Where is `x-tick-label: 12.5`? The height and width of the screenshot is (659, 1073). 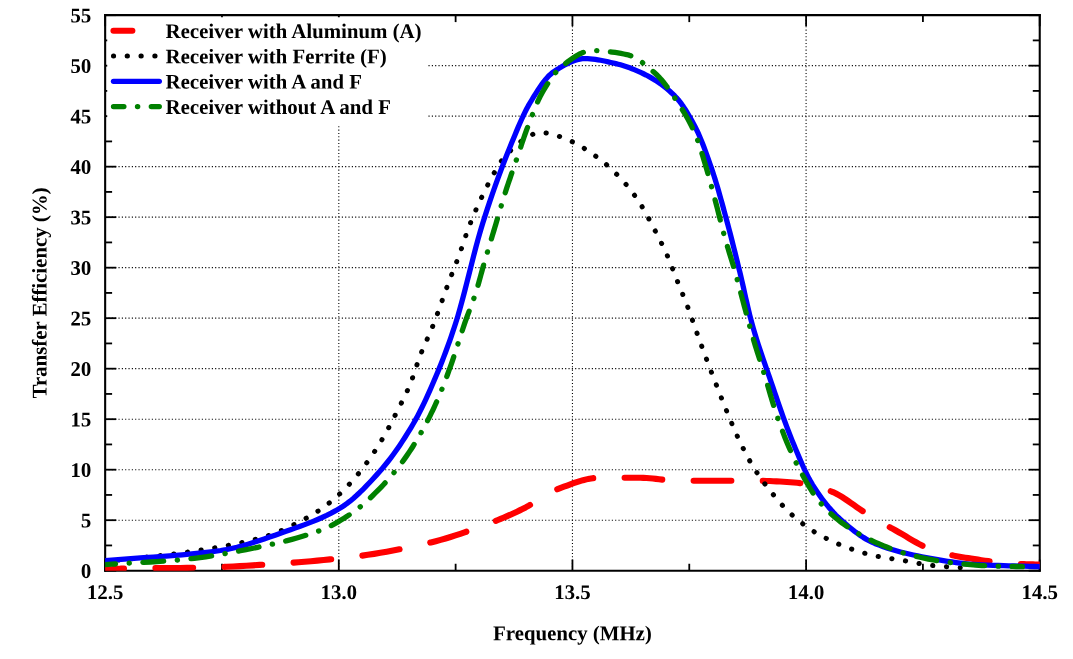
x-tick-label: 12.5 is located at coordinates (105, 592).